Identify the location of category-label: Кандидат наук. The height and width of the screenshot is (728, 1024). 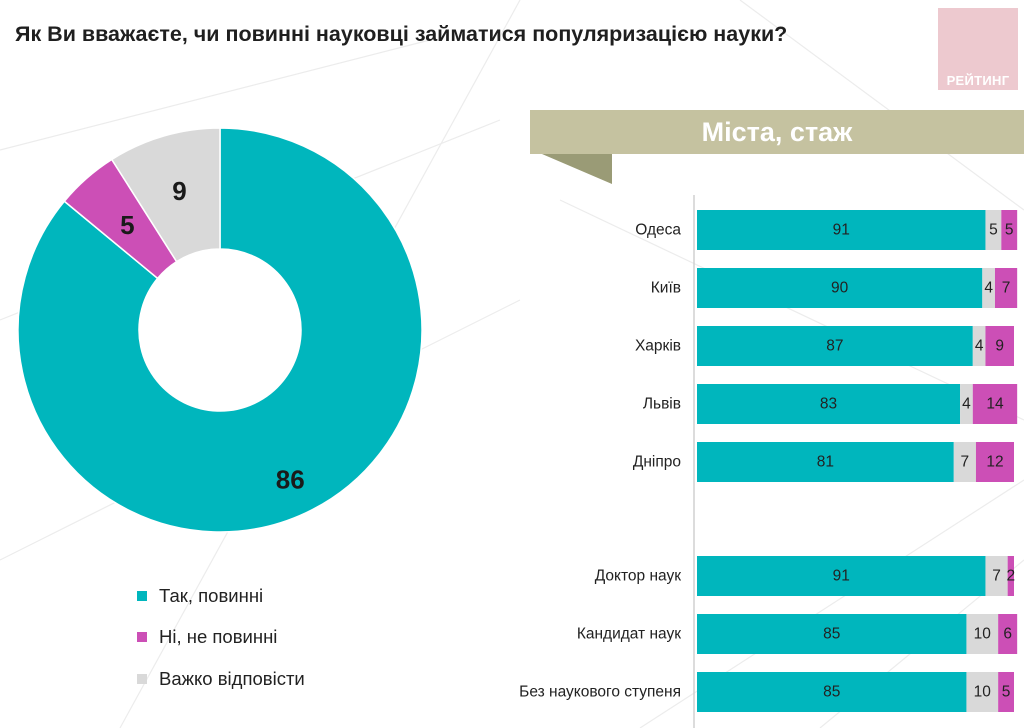
(629, 634).